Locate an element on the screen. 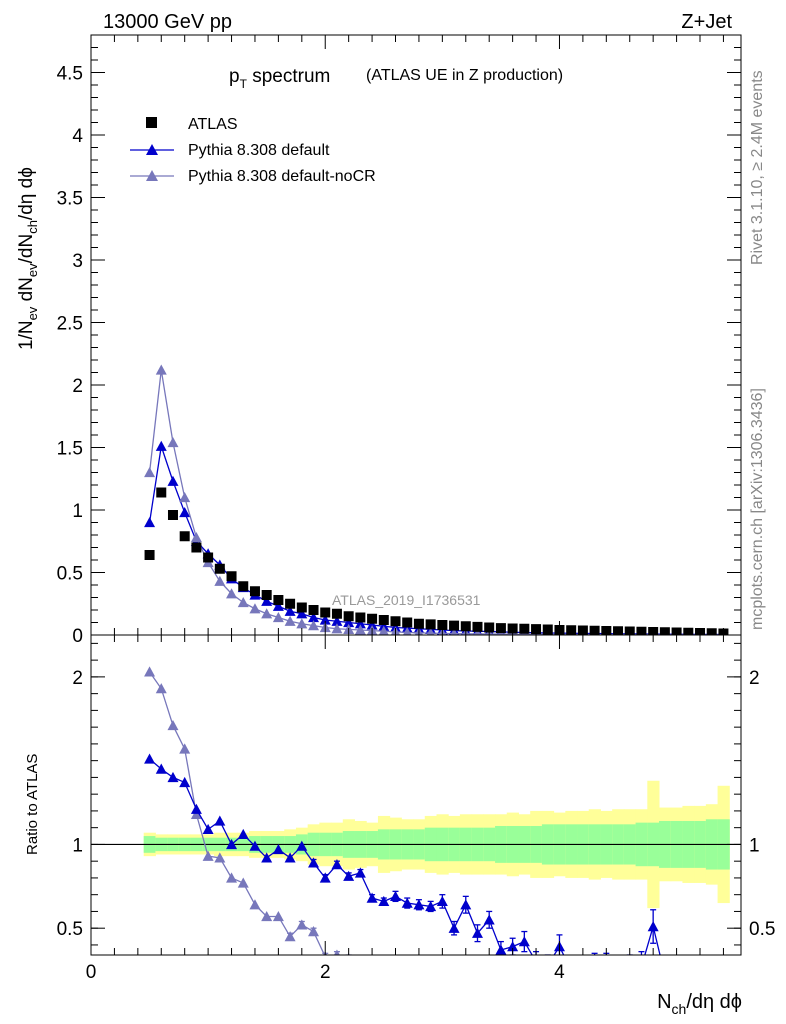 The width and height of the screenshot is (786, 1024). main-ytick-label: 2.5 is located at coordinates (70, 324).